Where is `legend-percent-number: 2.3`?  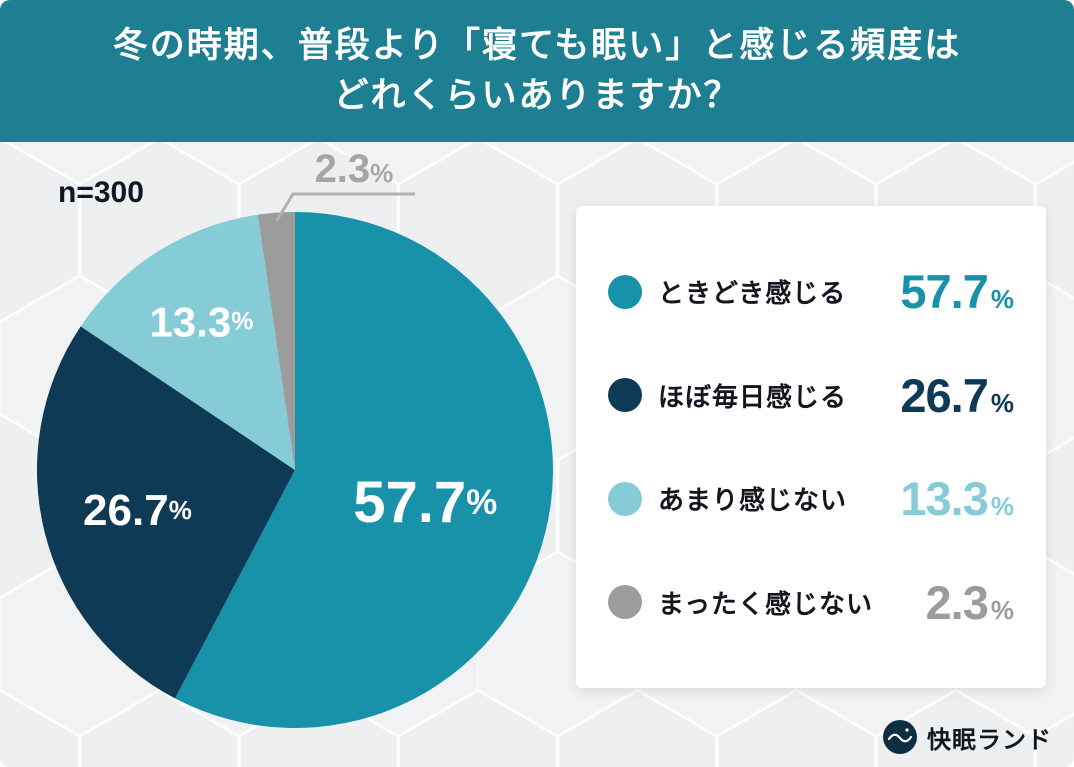 legend-percent-number: 2.3 is located at coordinates (957, 602).